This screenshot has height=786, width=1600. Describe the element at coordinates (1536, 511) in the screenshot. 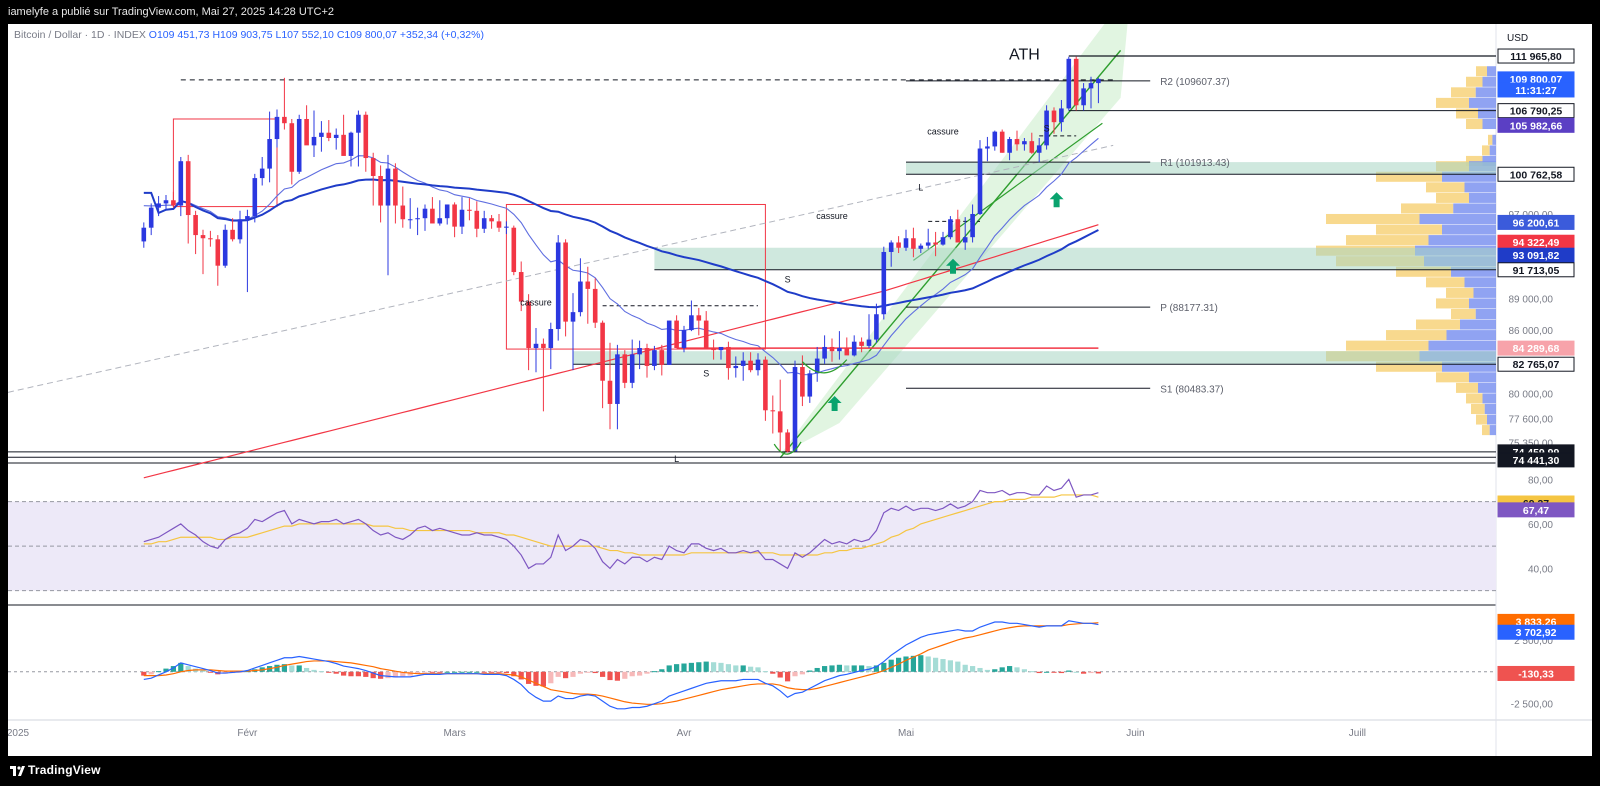

I see `rsi-badge: 67,47` at that location.